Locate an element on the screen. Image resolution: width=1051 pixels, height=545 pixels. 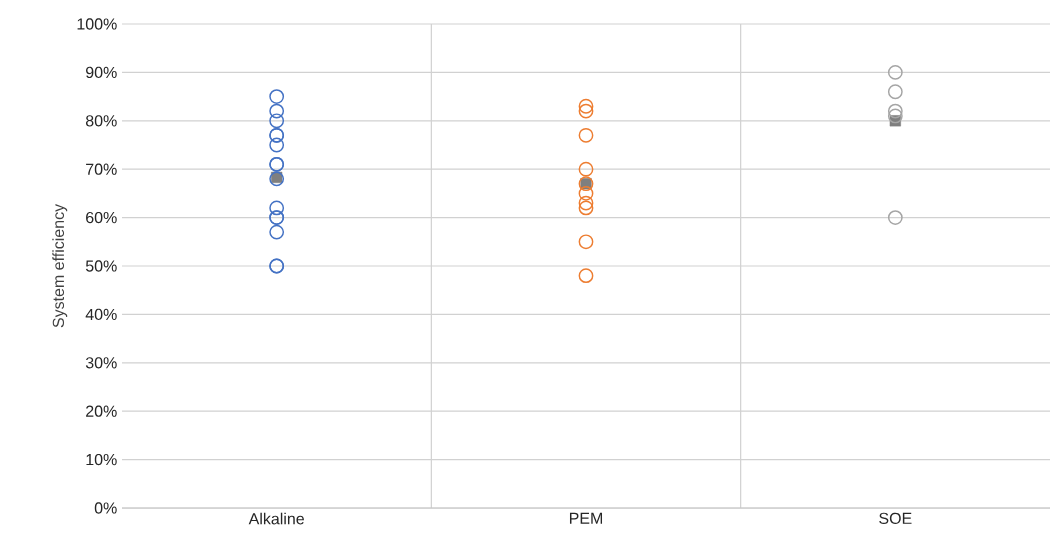
y-axis-title: System efficiency is located at coordinates (60, 265).